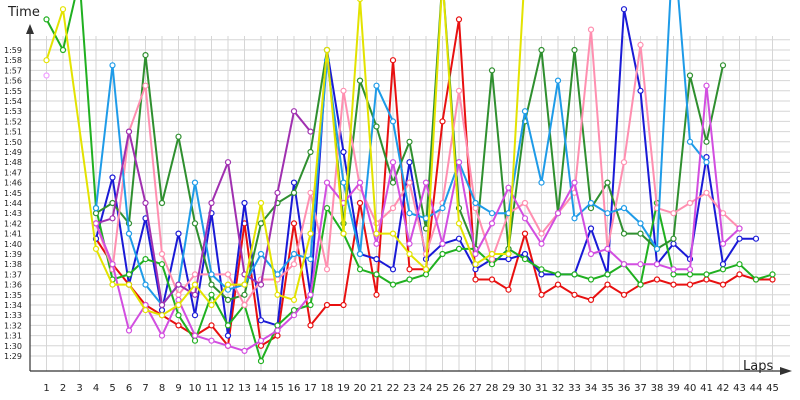 This screenshot has width=800, height=400. I want to click on x-tick-label: 43, so click(739, 388).